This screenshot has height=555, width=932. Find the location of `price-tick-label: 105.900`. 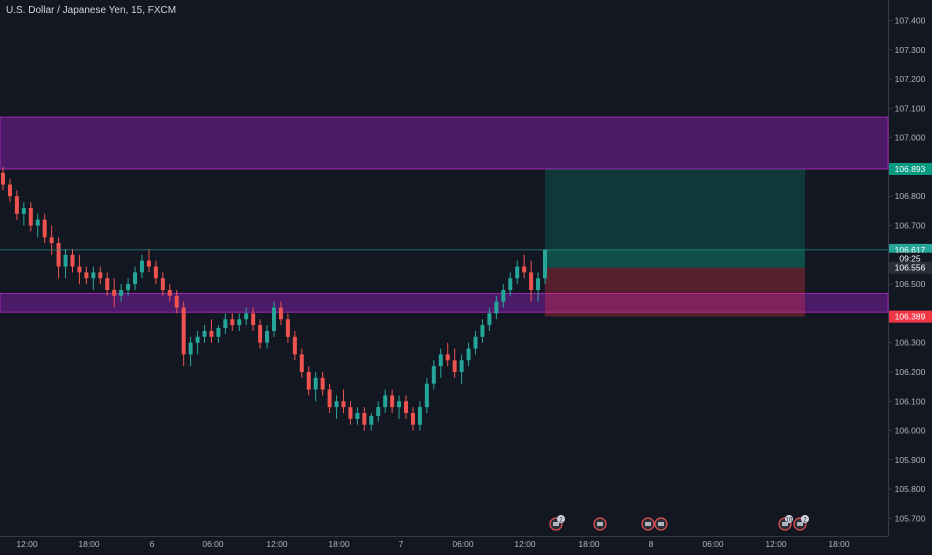

price-tick-label: 105.900 is located at coordinates (910, 460).